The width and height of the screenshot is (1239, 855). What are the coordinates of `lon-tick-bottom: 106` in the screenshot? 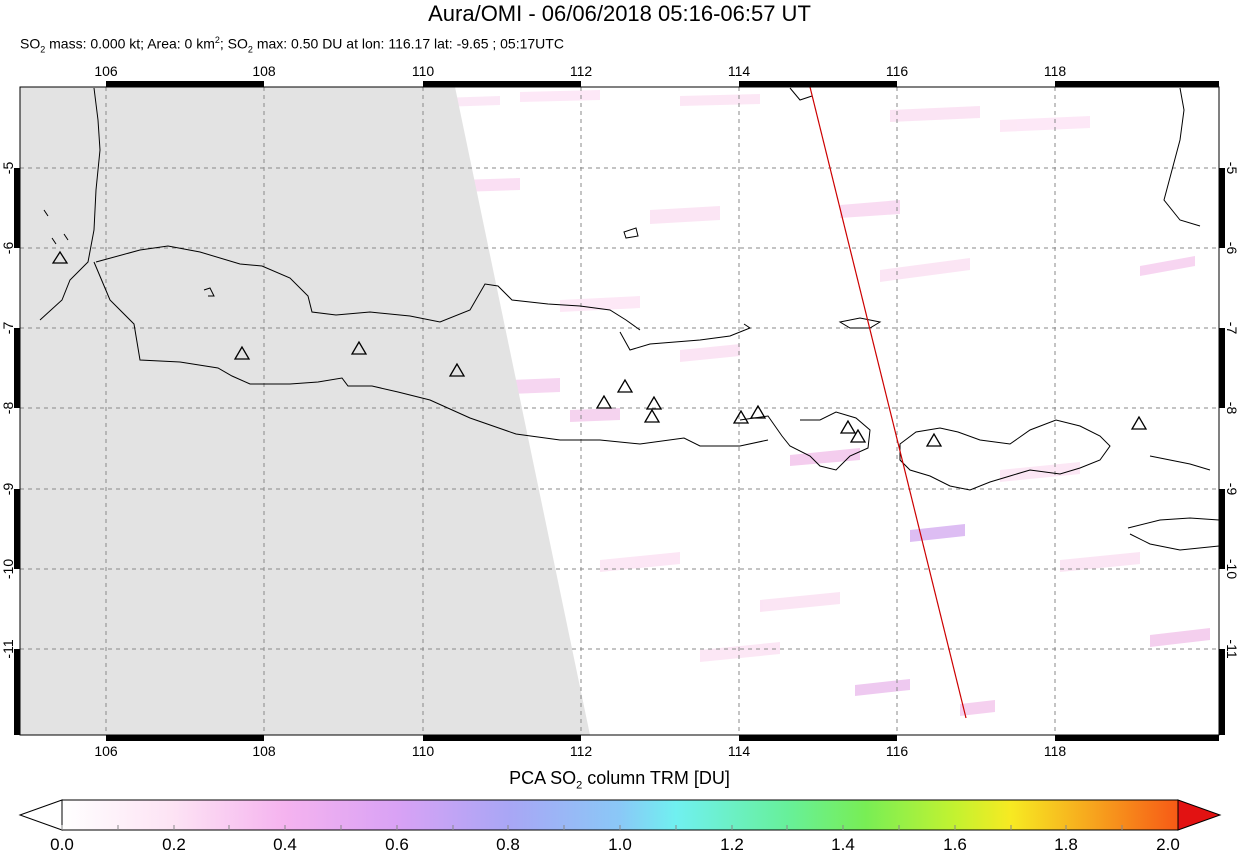 It's located at (106, 751).